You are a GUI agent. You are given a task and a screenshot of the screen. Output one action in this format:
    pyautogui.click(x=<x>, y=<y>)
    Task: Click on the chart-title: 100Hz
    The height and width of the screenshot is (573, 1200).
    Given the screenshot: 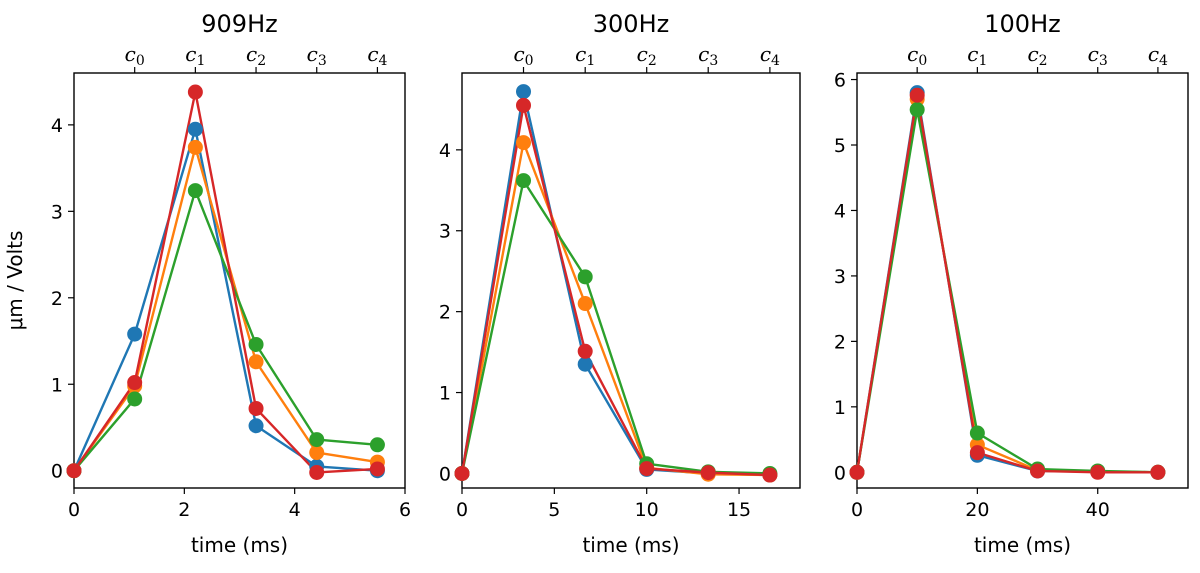 What is the action you would take?
    pyautogui.click(x=1022, y=24)
    